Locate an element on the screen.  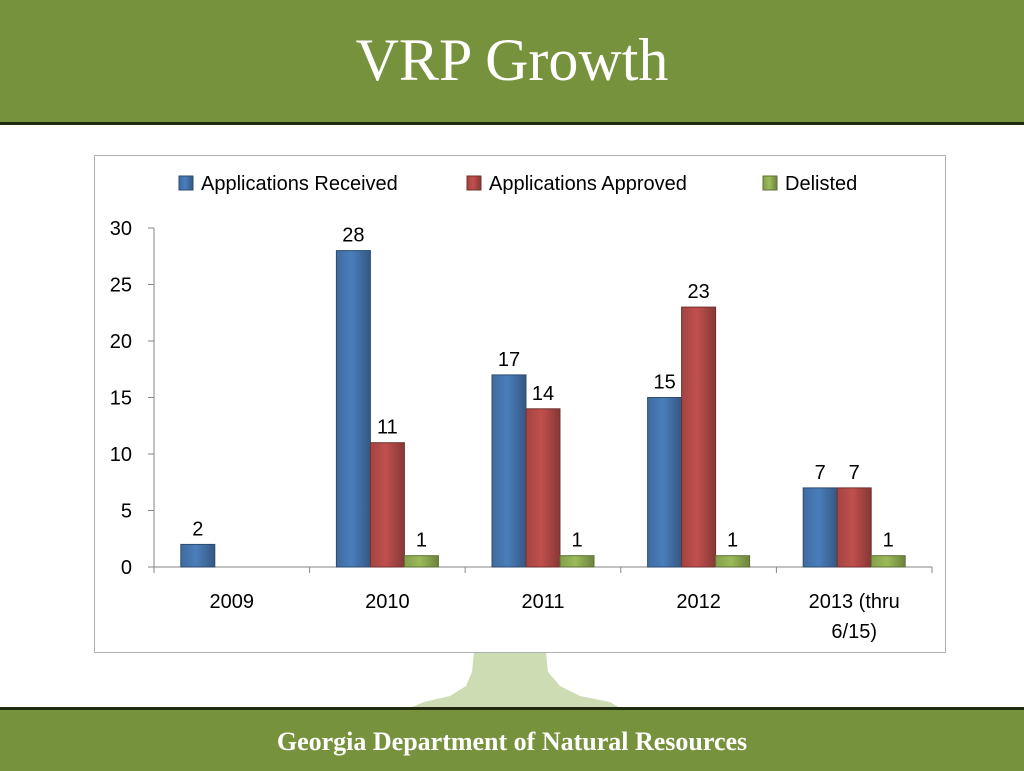
data-label: 15 is located at coordinates (664, 383).